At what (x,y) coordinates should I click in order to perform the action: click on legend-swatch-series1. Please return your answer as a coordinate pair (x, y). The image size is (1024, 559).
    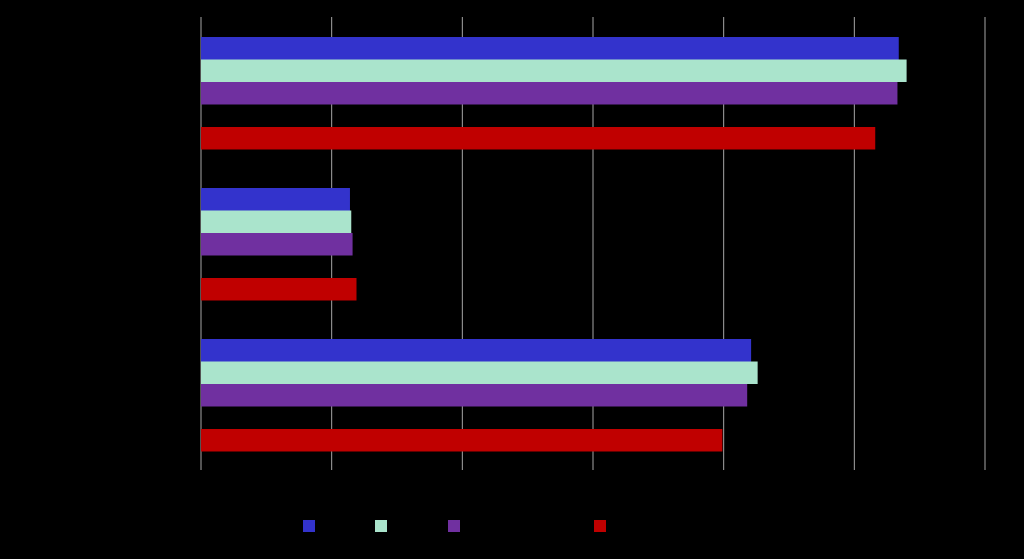
    Looking at the image, I should click on (309, 526).